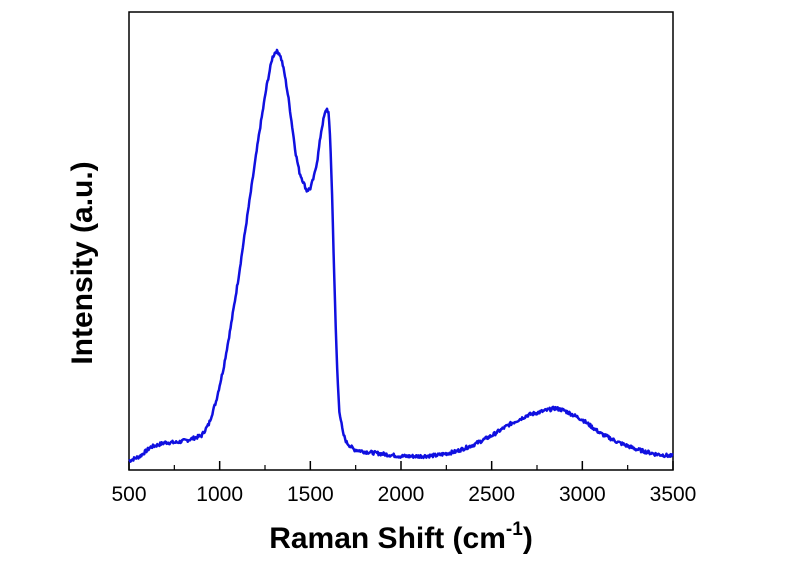 The height and width of the screenshot is (561, 800). Describe the element at coordinates (310, 494) in the screenshot. I see `x-tick-label: 1500` at that location.